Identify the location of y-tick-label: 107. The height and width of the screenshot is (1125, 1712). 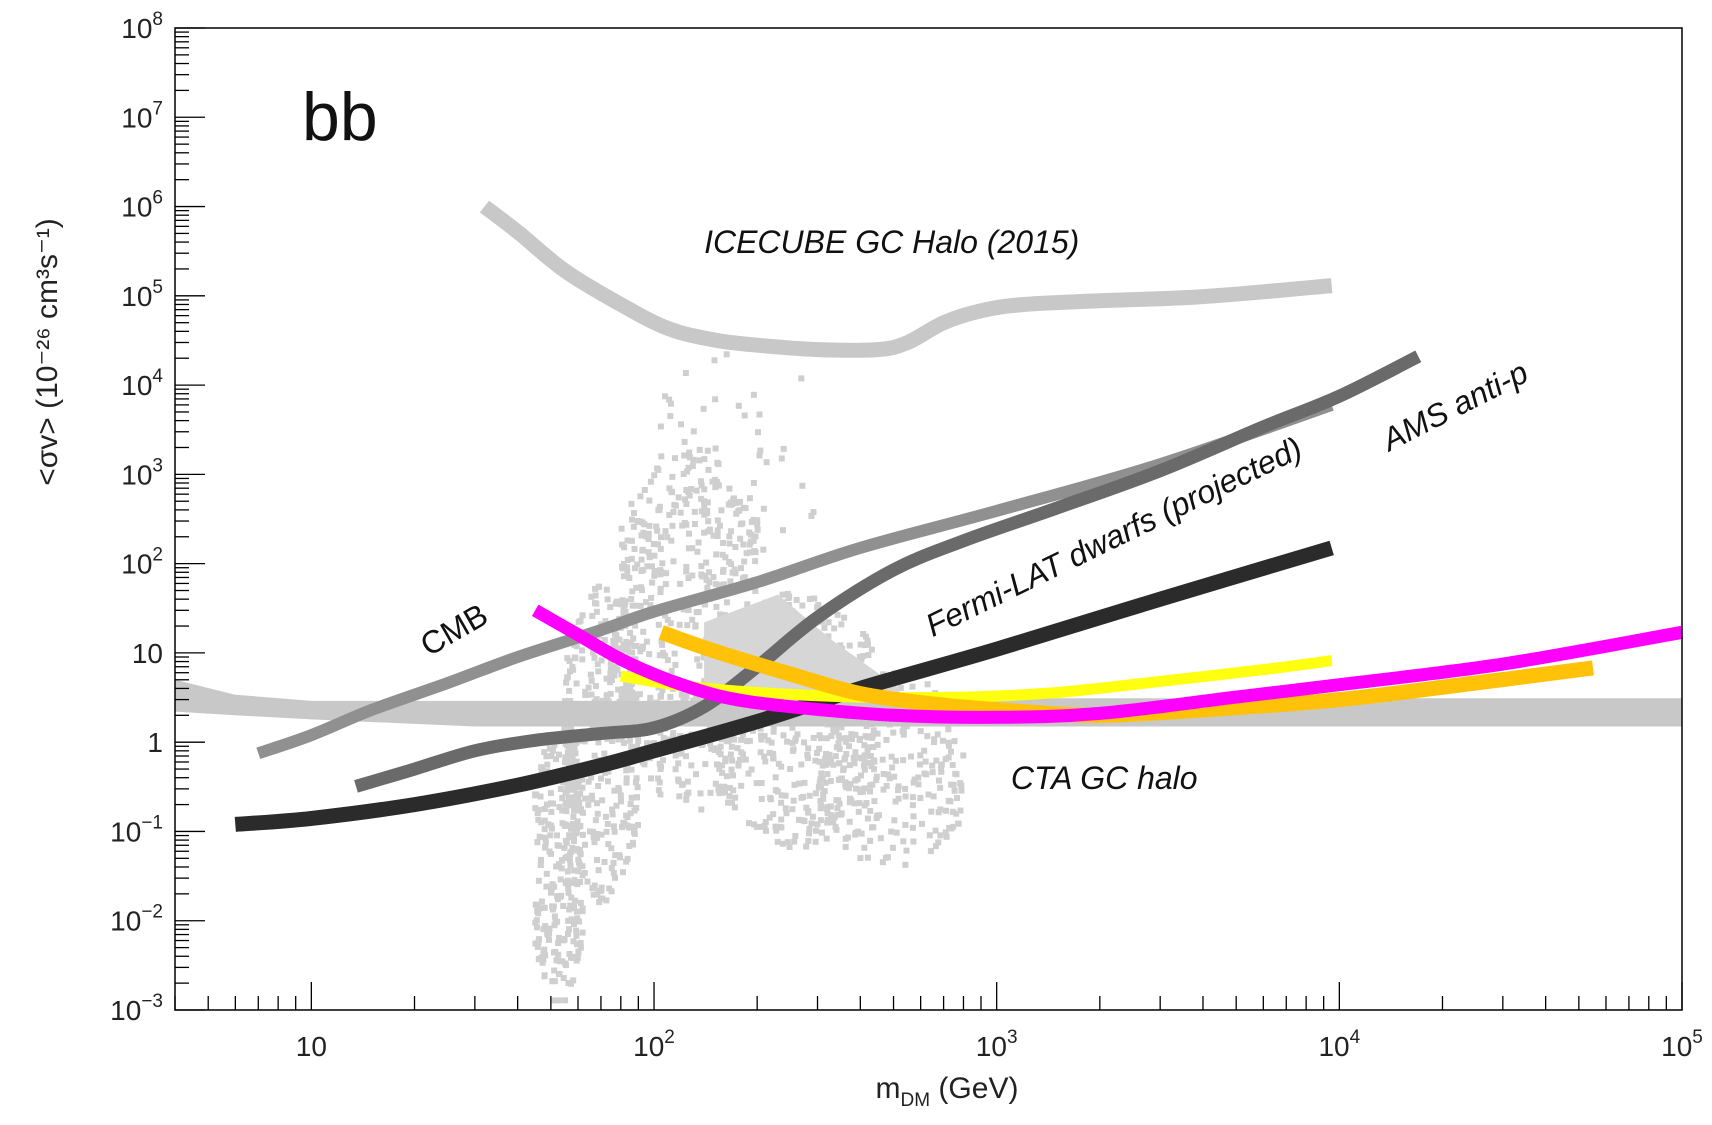
(142, 115).